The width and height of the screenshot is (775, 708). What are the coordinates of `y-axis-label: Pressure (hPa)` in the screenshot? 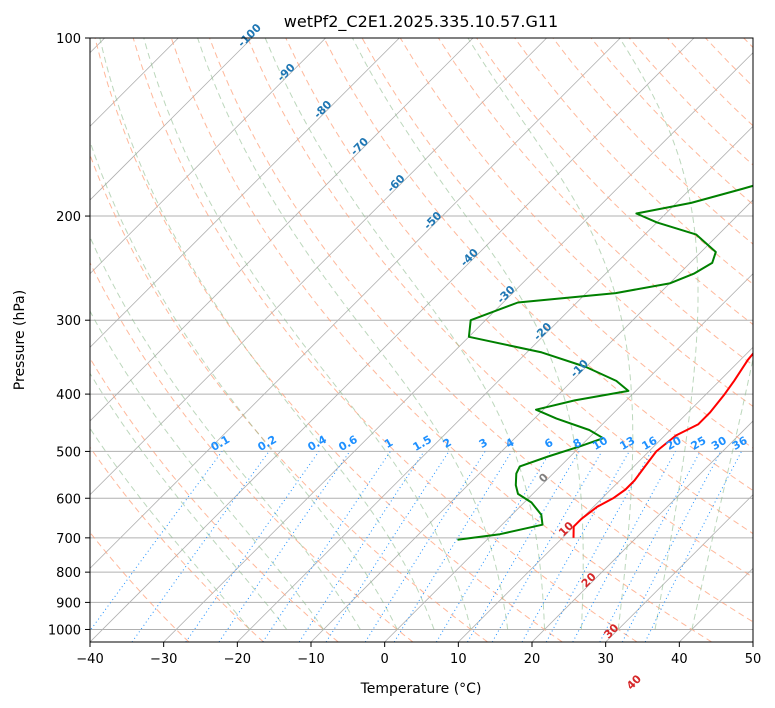 It's located at (20, 340).